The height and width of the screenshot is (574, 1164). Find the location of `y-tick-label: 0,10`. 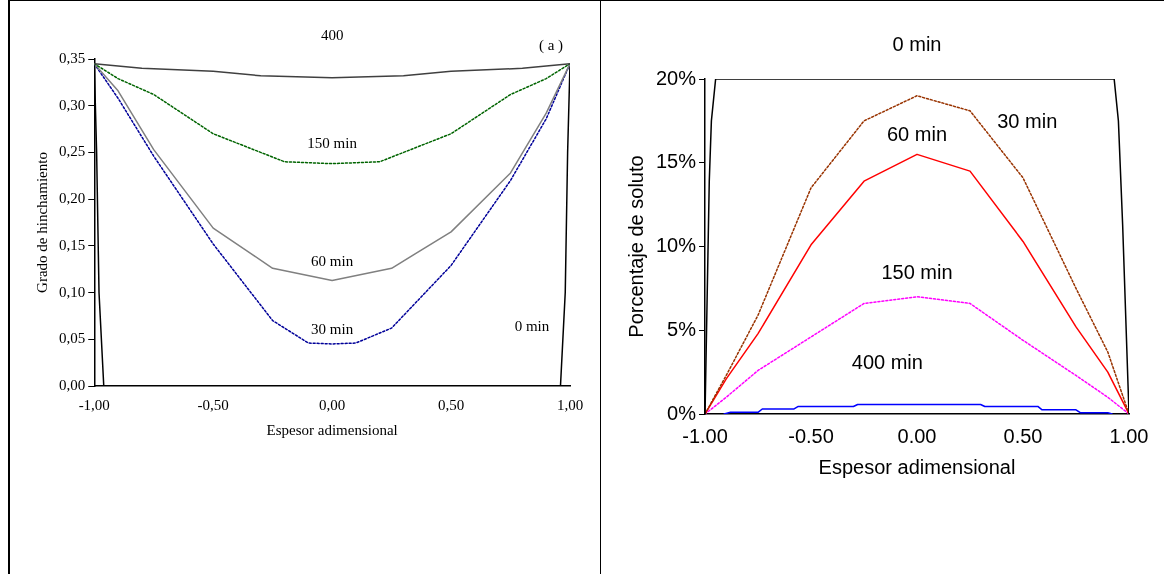

y-tick-label: 0,10 is located at coordinates (72, 291).